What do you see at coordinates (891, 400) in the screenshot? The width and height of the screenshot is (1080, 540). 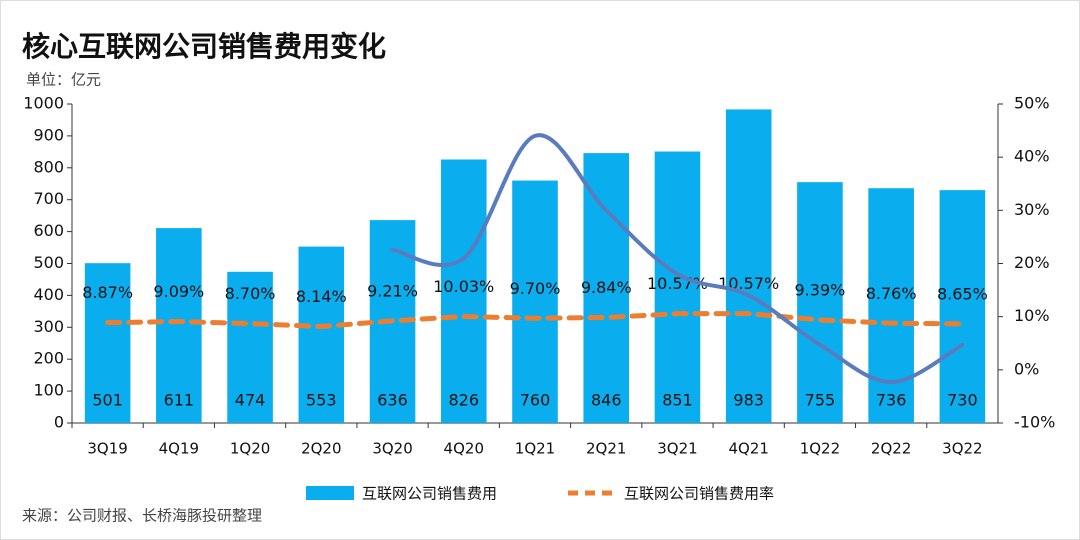 I see `bar-value-label: 736` at bounding box center [891, 400].